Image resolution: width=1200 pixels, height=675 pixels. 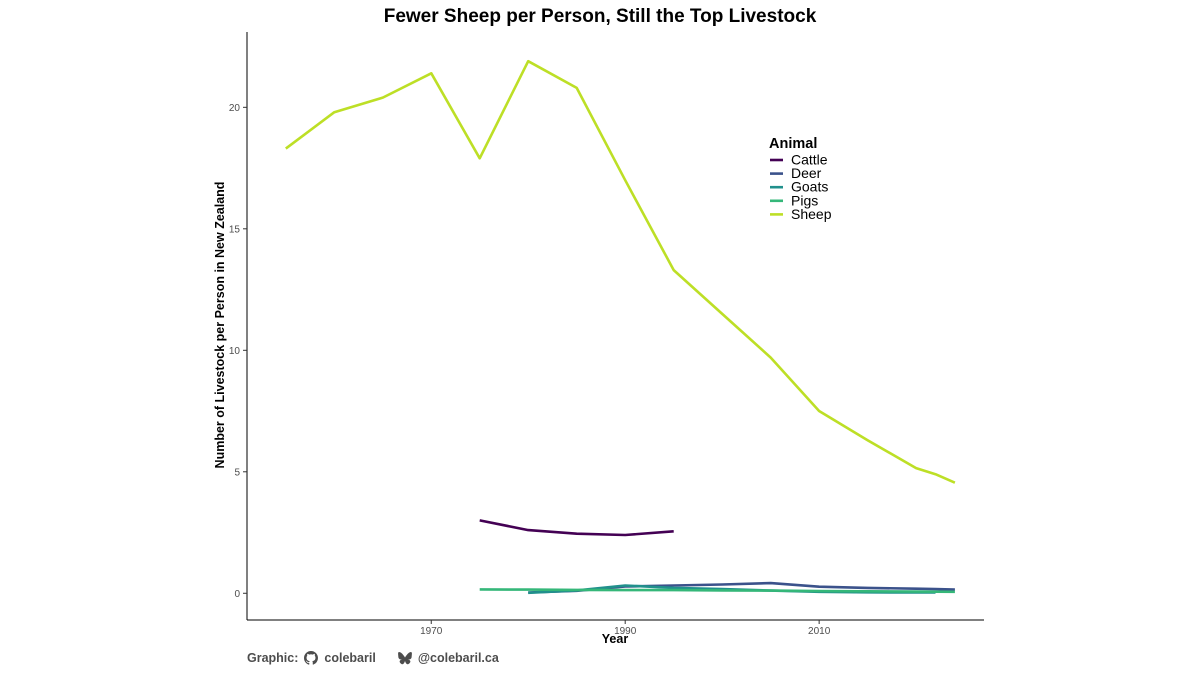 I want to click on legend-label-deer: Deer, so click(x=806, y=173).